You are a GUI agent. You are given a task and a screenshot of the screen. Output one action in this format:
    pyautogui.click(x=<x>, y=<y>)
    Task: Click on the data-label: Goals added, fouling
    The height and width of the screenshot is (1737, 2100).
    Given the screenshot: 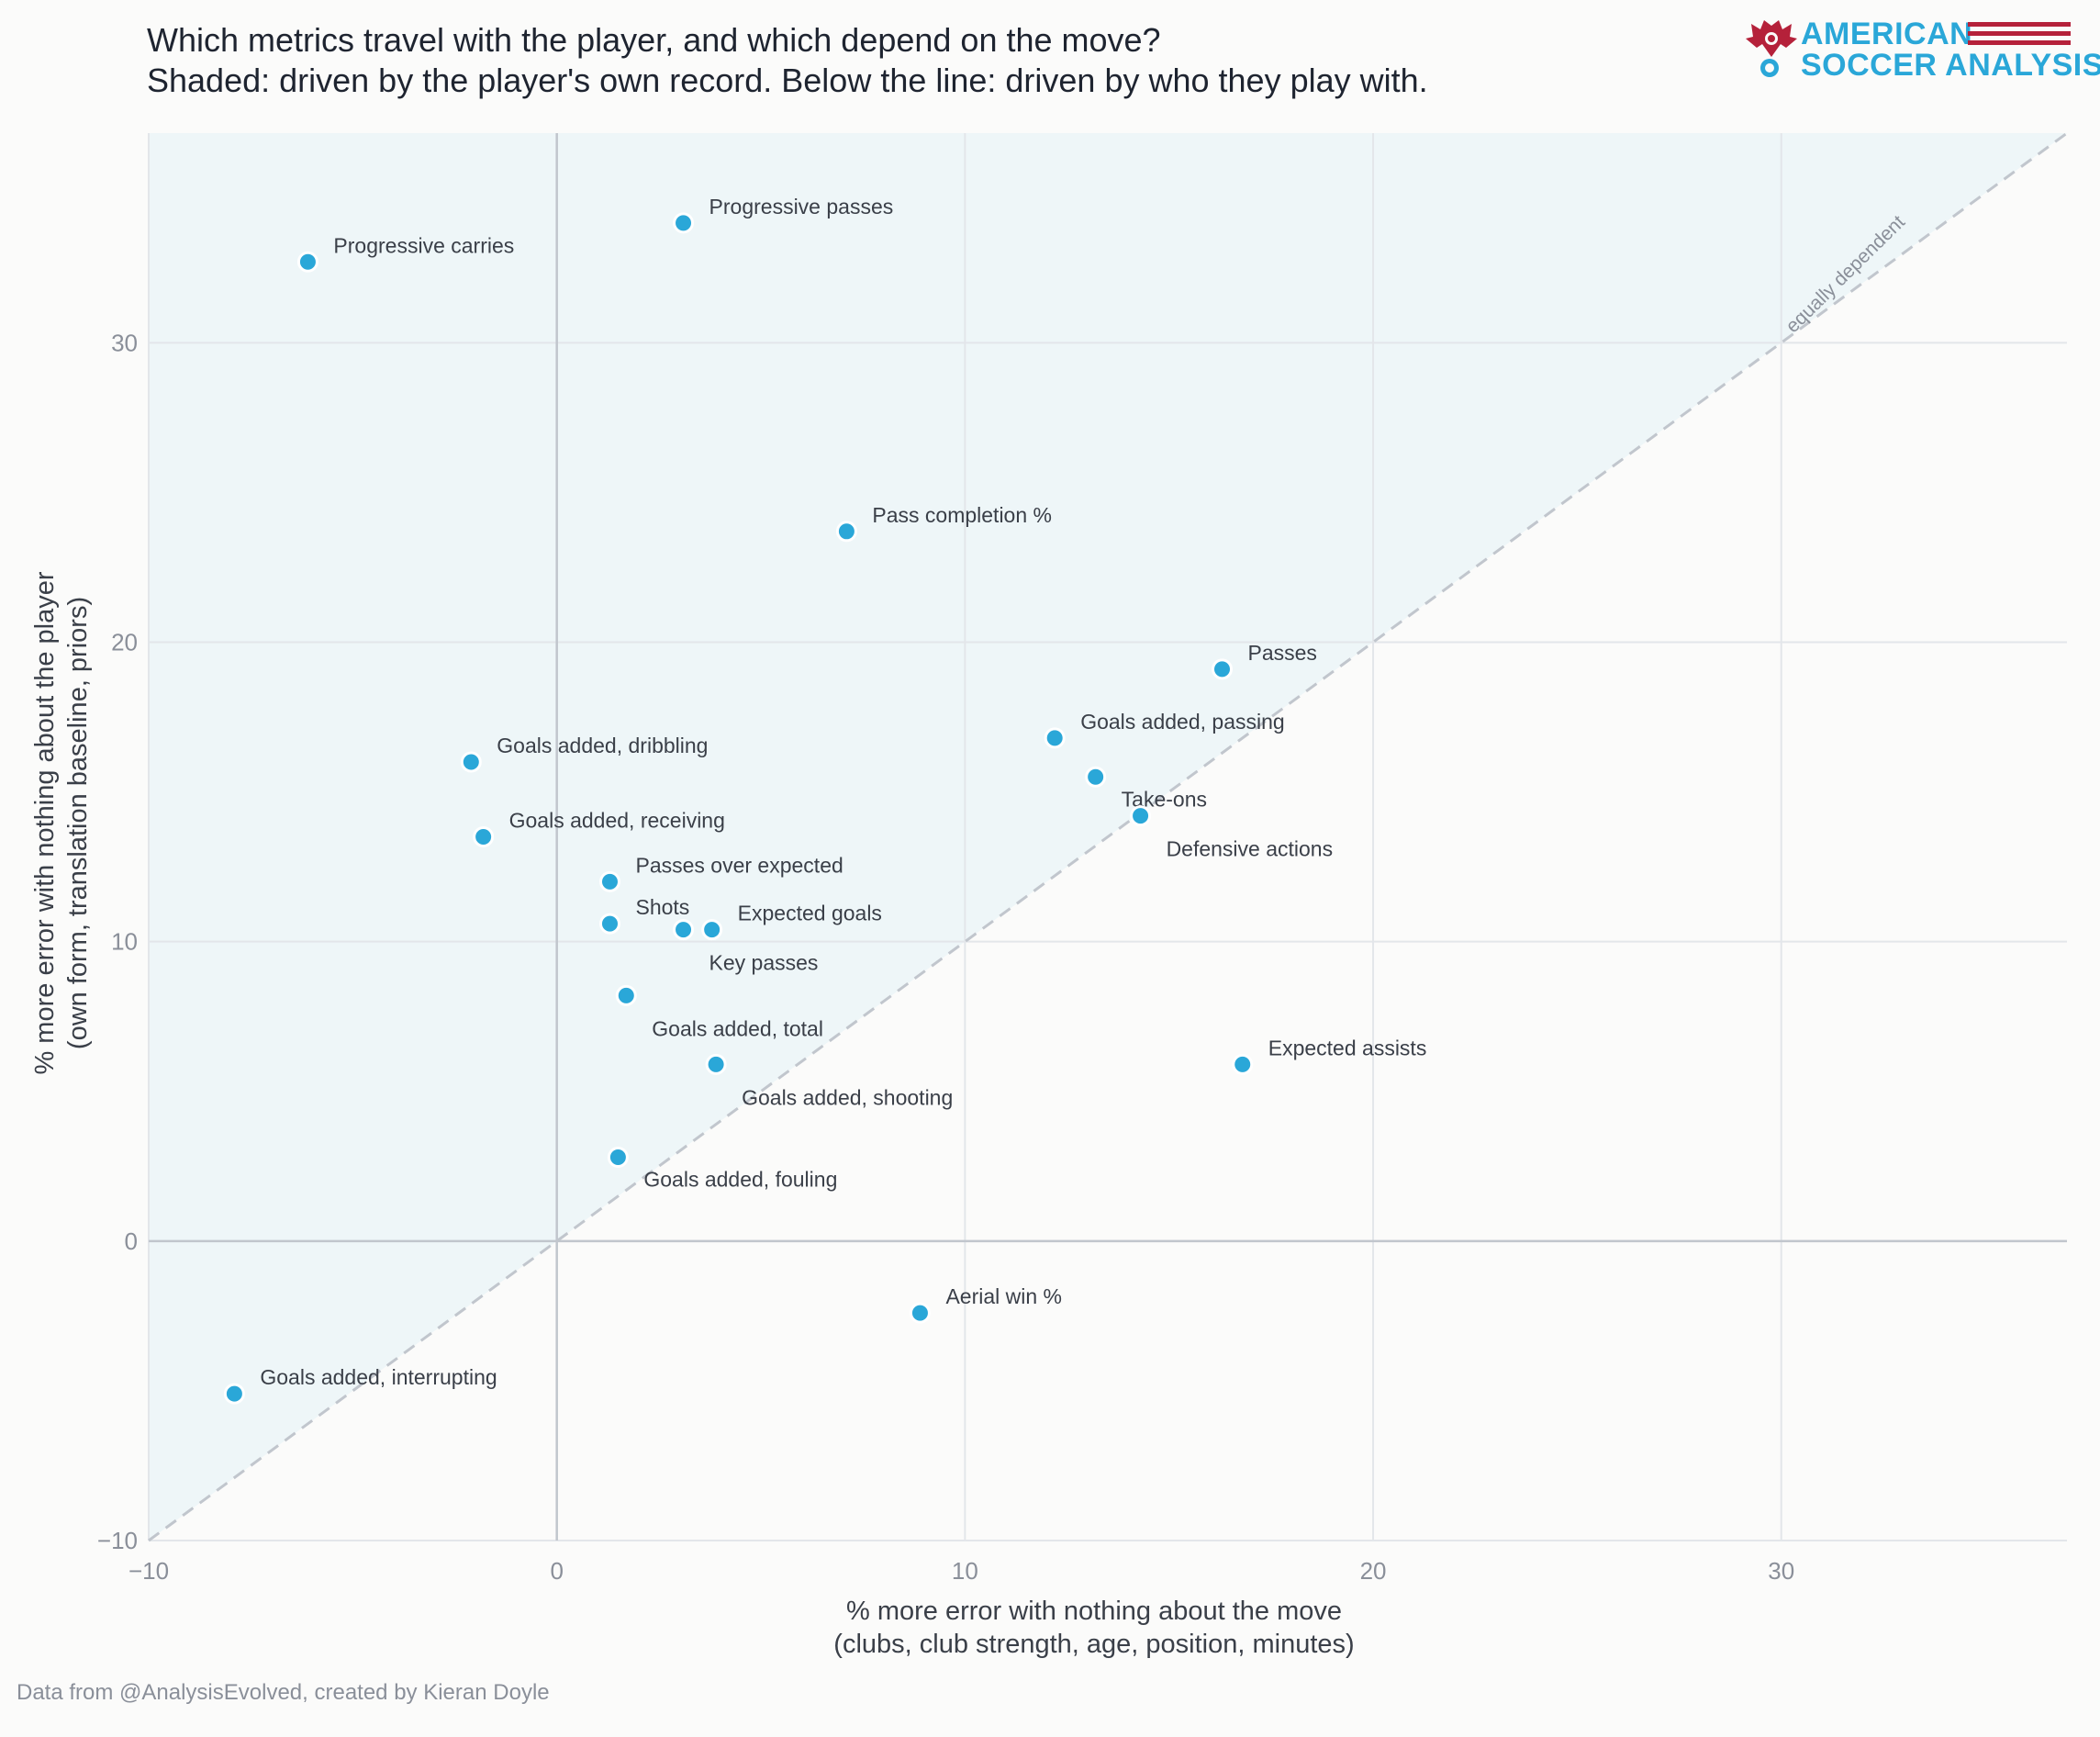 What is the action you would take?
    pyautogui.click(x=740, y=1180)
    